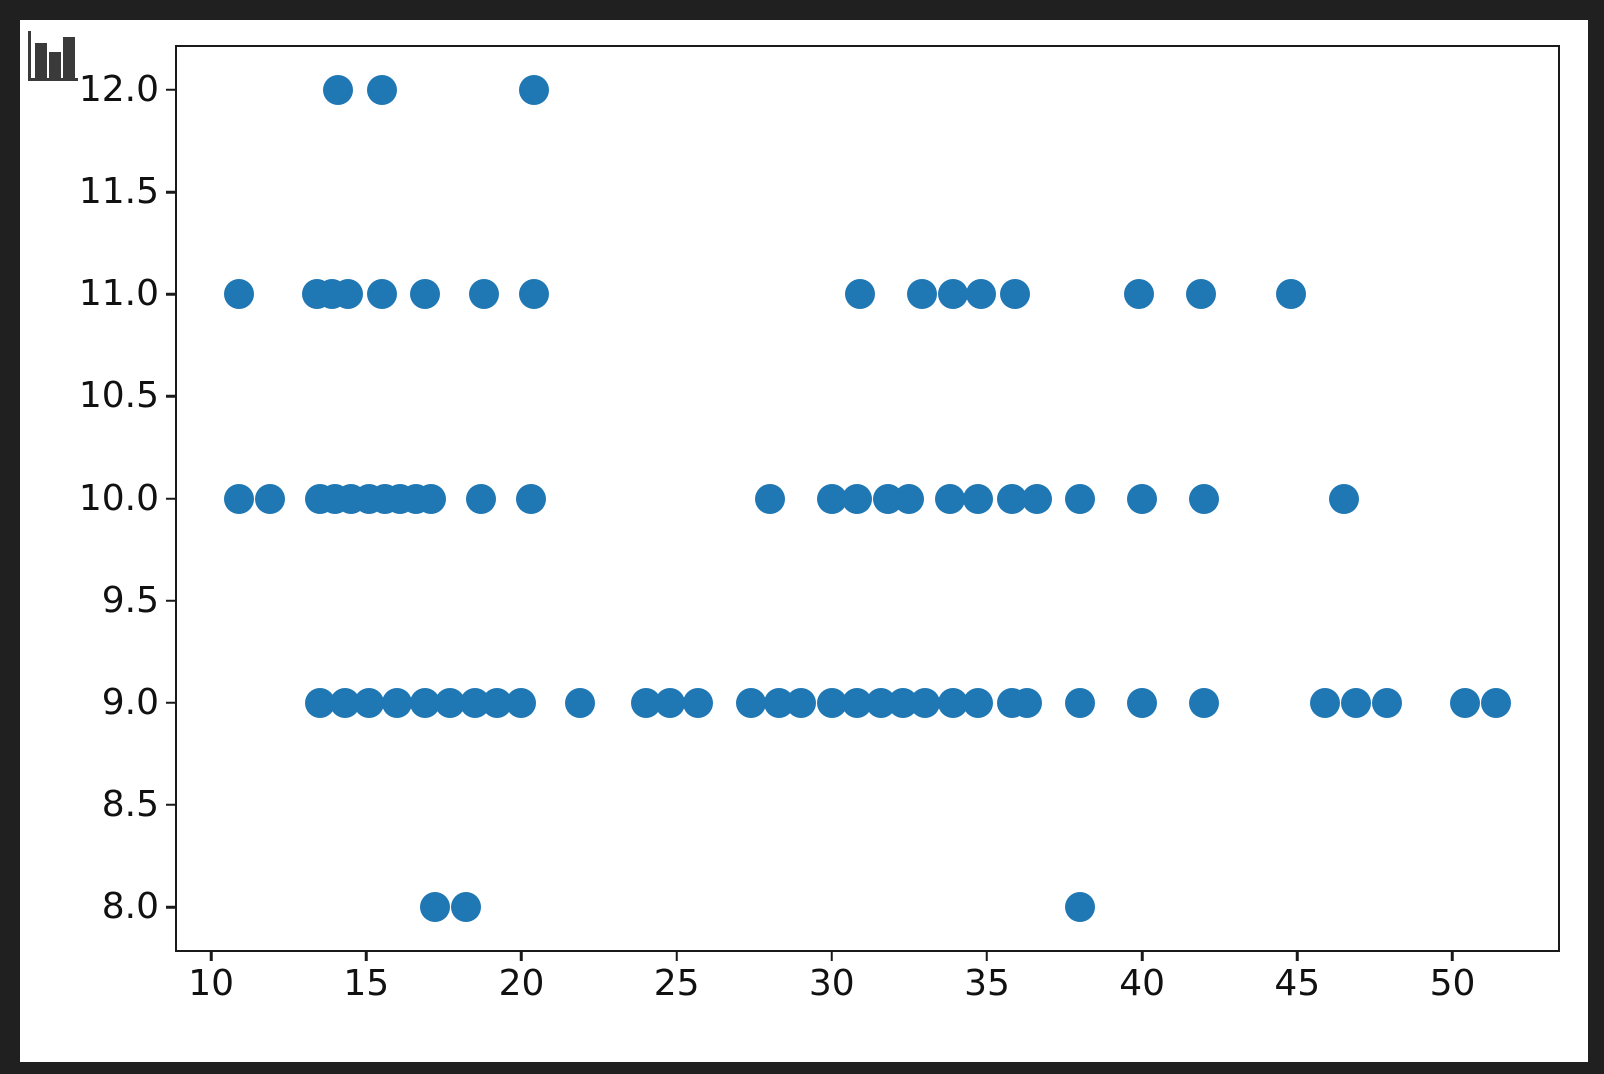 Image resolution: width=1604 pixels, height=1074 pixels. What do you see at coordinates (1142, 983) in the screenshot?
I see `x-tick-label: 40` at bounding box center [1142, 983].